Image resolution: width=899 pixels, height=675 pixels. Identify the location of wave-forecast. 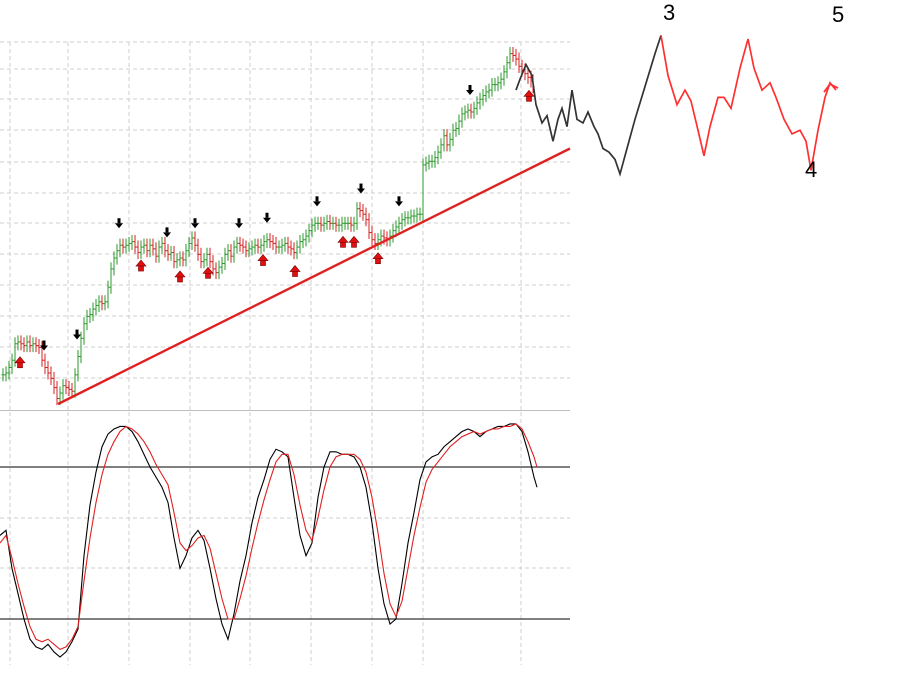
(677, 106).